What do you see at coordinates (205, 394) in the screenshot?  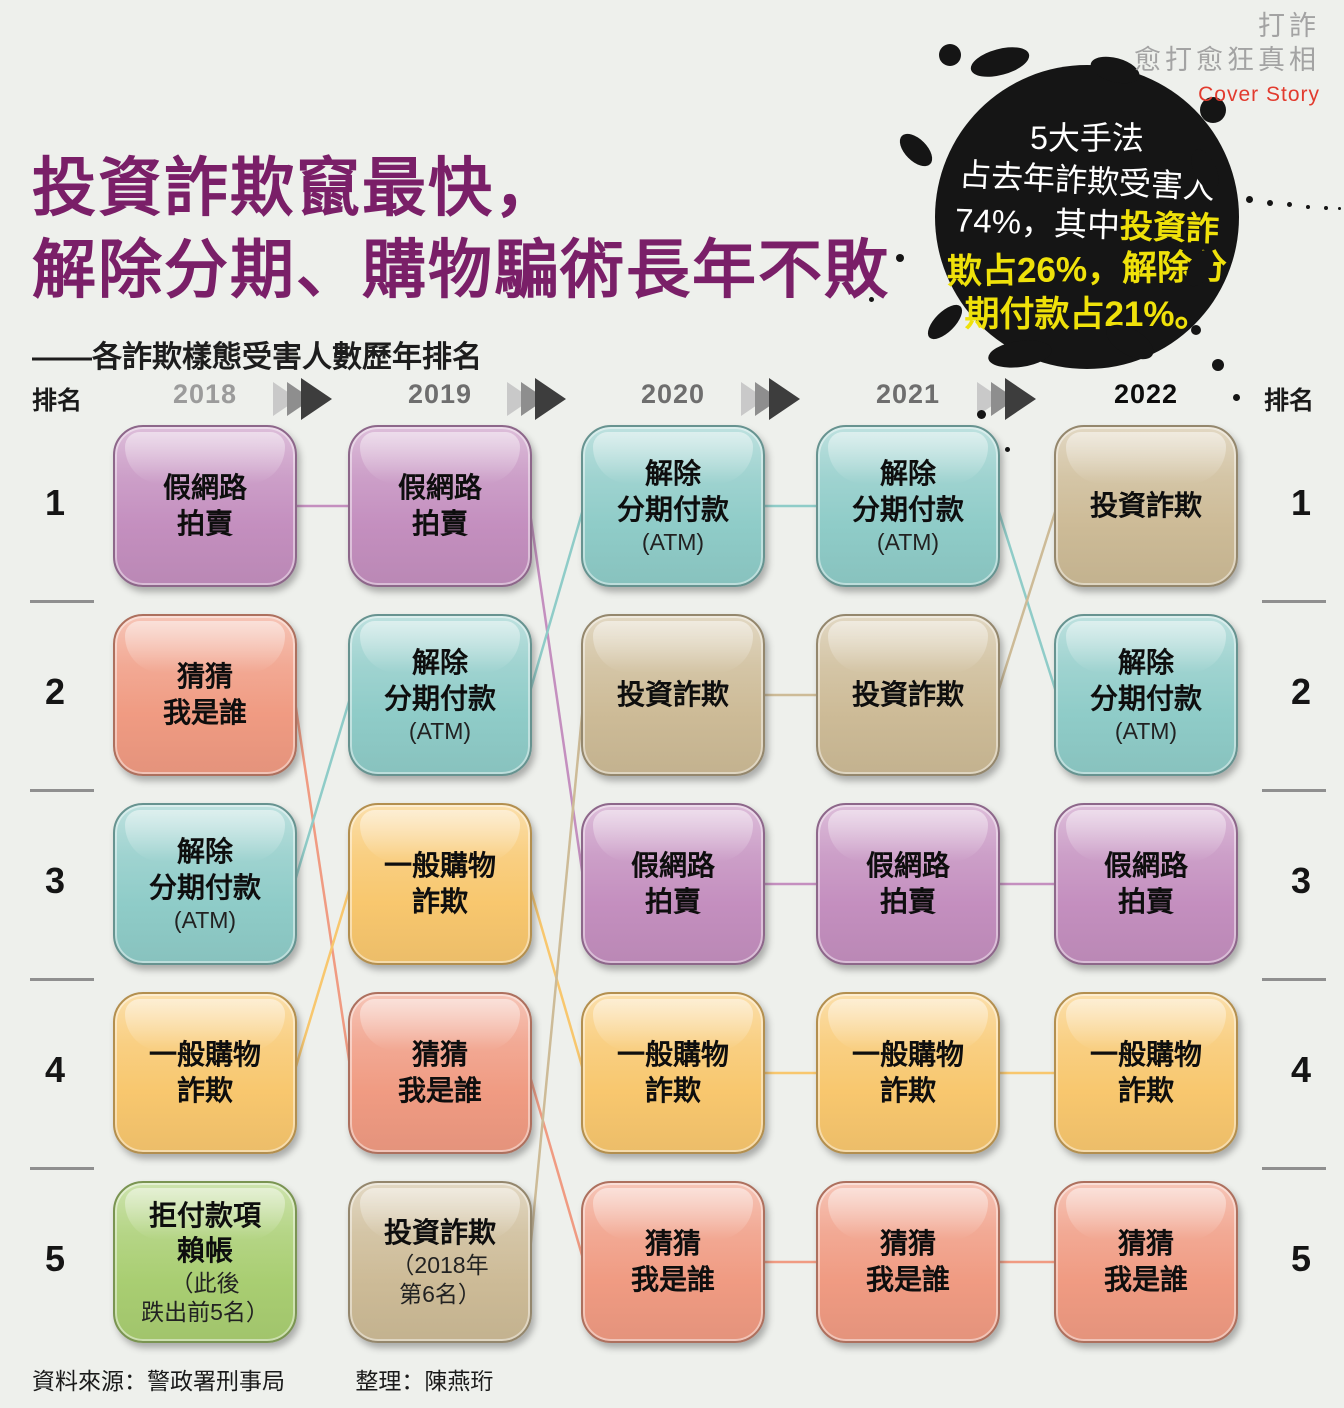 I see `year-label-2018: 2018` at bounding box center [205, 394].